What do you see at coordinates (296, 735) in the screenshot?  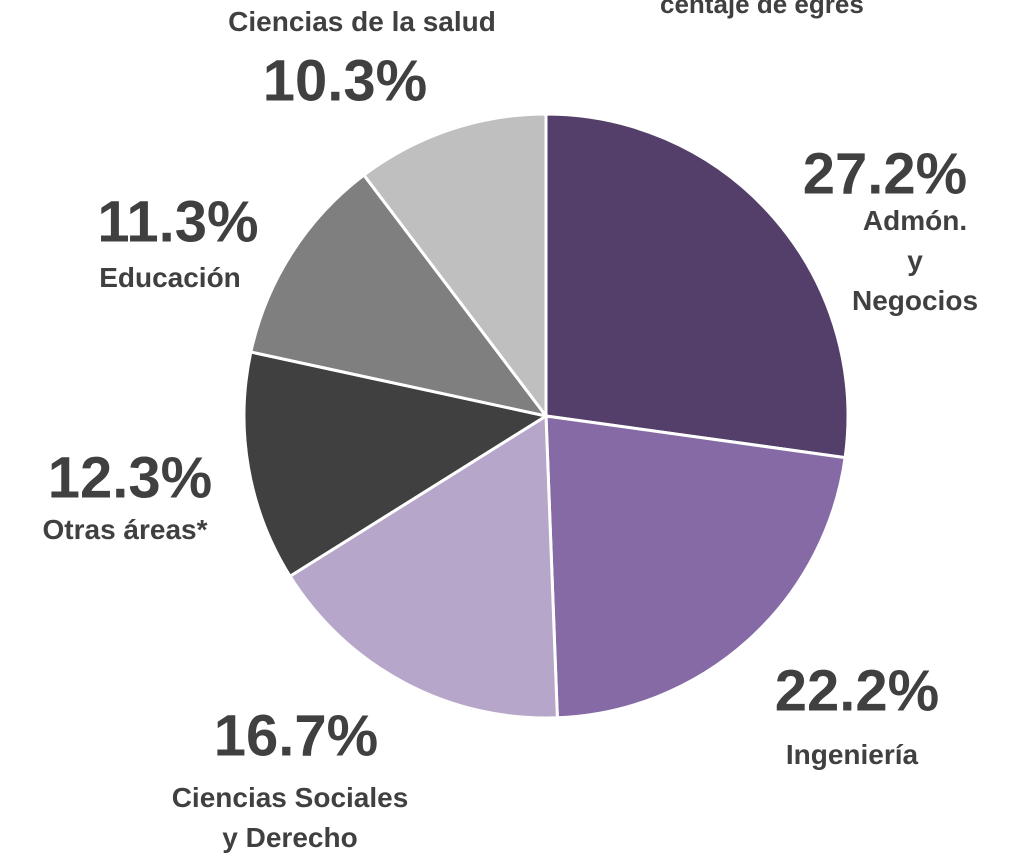 I see `value-label: 16.7%` at bounding box center [296, 735].